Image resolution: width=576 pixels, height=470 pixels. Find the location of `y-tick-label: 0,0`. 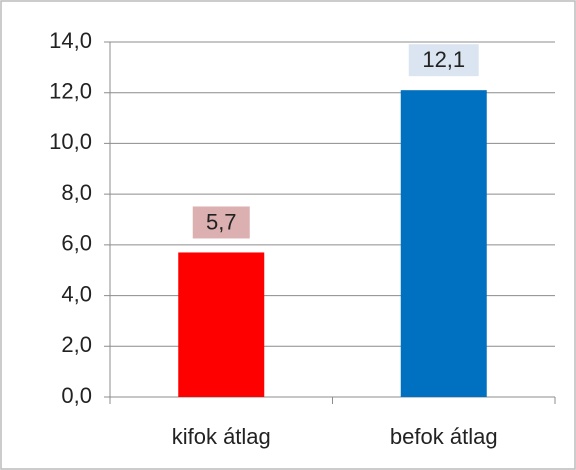

y-tick-label: 0,0 is located at coordinates (76, 395).